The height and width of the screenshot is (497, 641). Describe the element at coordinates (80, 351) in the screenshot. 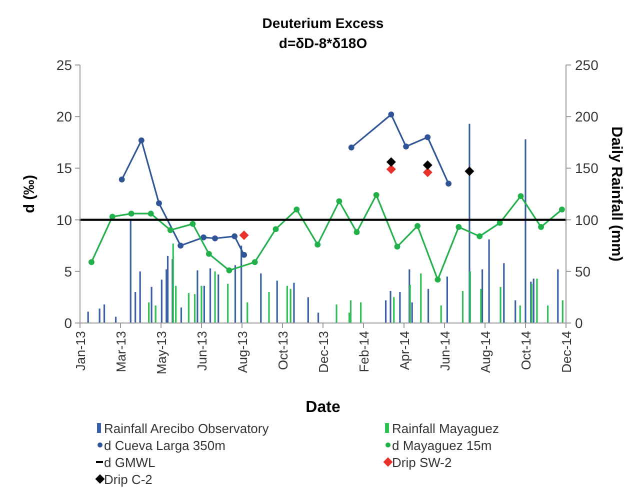

I see `x-tick-label: Jan-13` at that location.